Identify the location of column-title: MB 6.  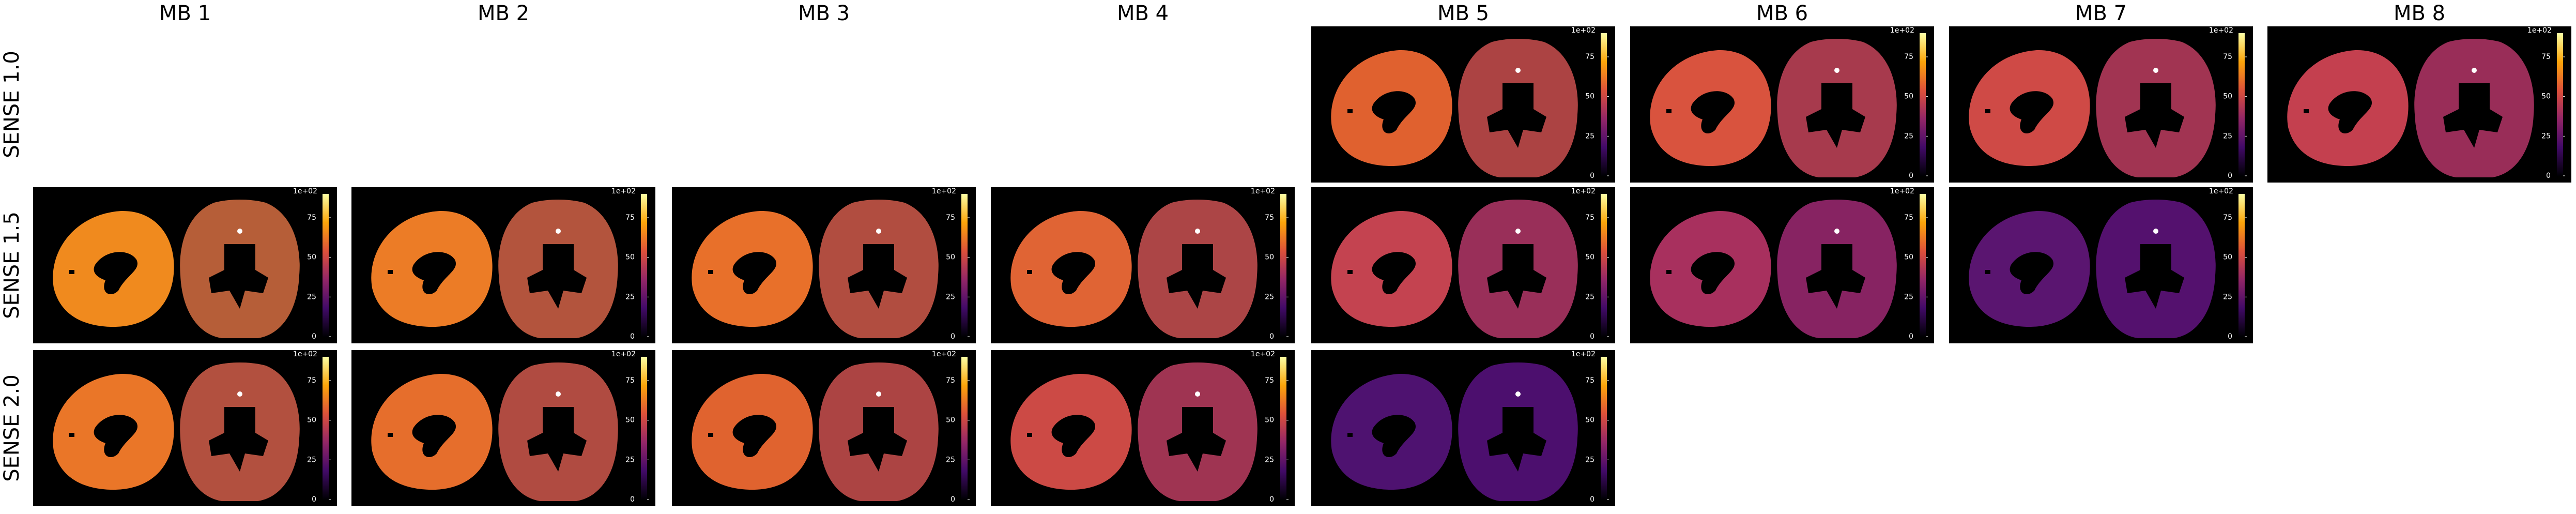
(1782, 13).